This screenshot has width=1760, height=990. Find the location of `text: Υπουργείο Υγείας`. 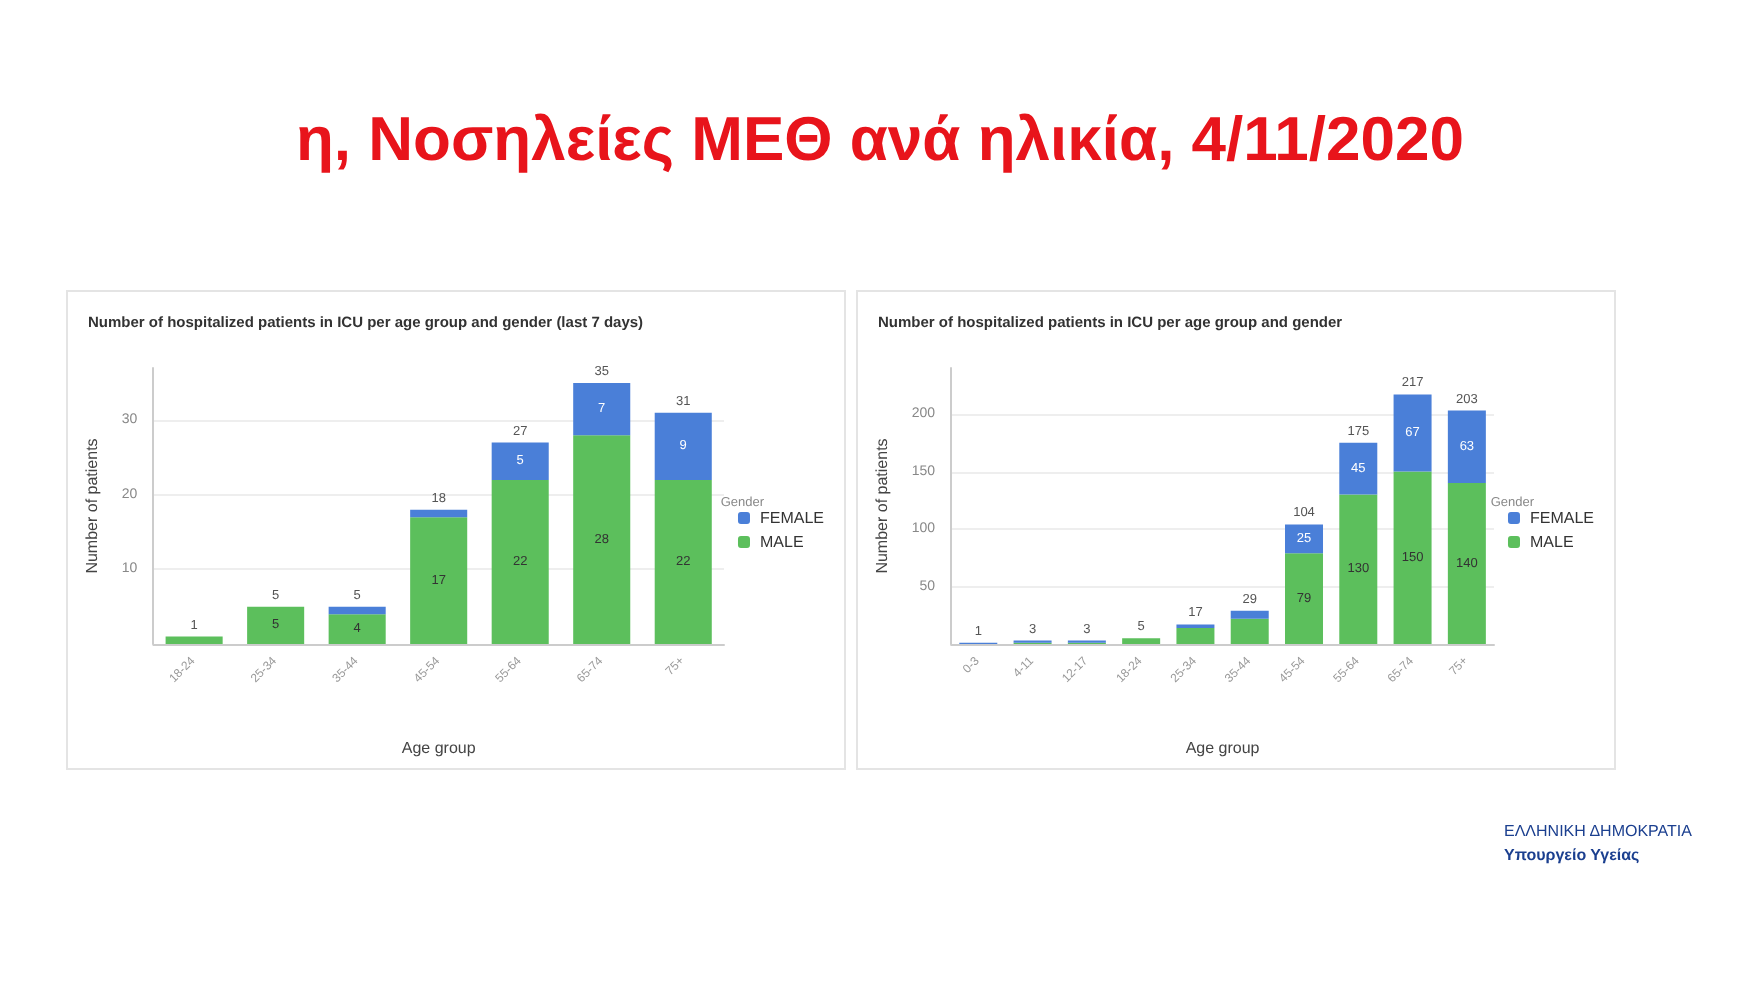

text: Υπουργείο Υγείας is located at coordinates (1573, 856).